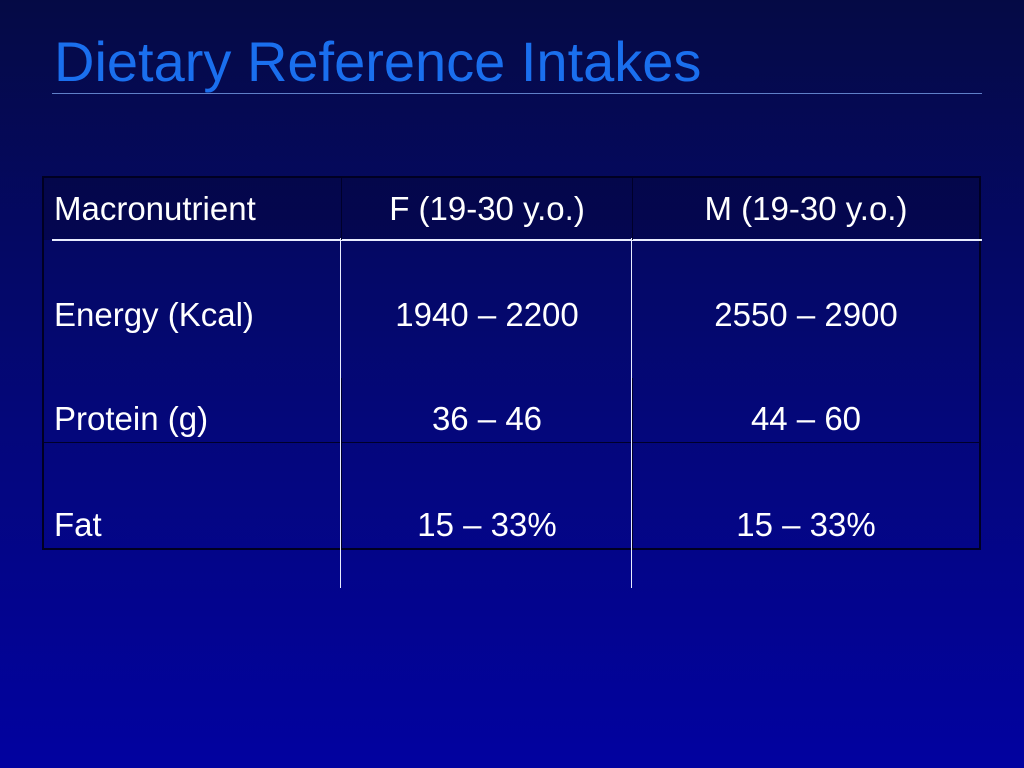 The image size is (1024, 768). What do you see at coordinates (806, 208) in the screenshot?
I see `header-cell-male: M (19-30 y.o.)` at bounding box center [806, 208].